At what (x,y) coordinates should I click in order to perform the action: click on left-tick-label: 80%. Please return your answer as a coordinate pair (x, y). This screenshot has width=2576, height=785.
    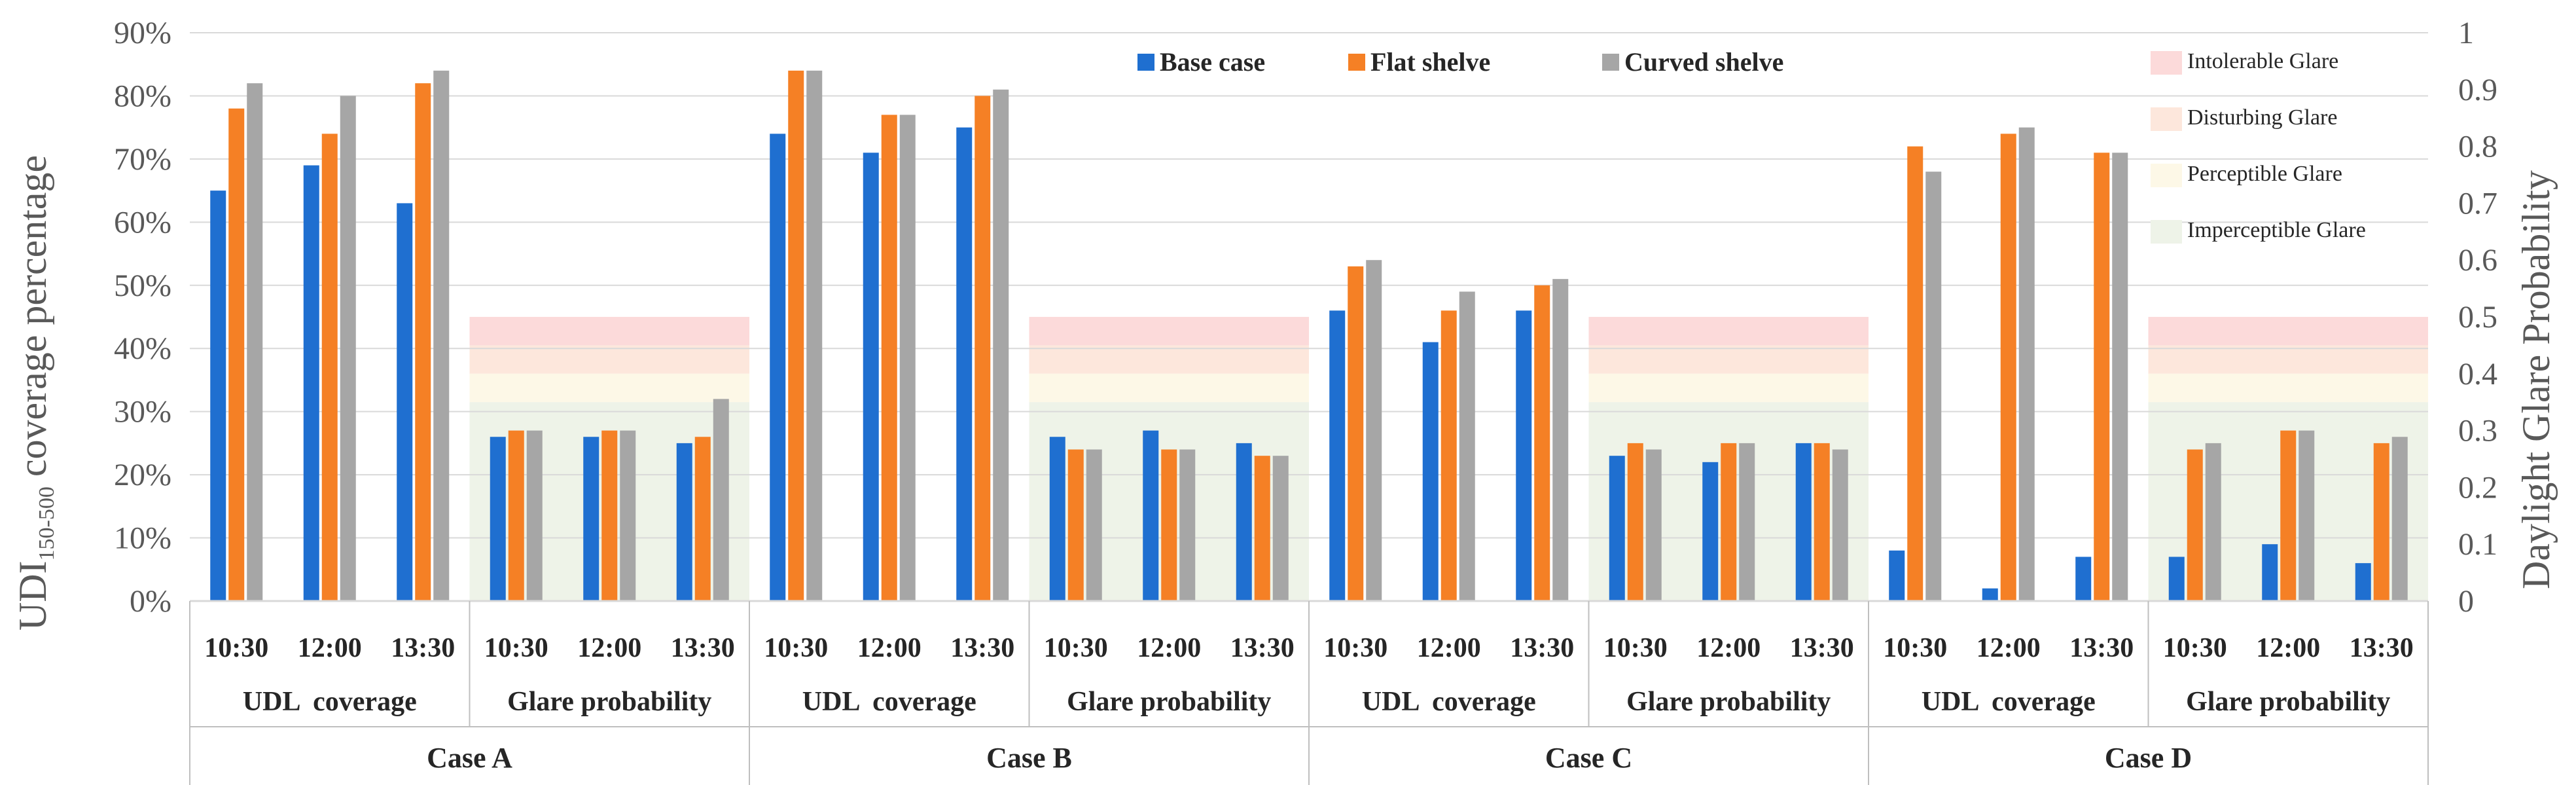
    Looking at the image, I should click on (142, 96).